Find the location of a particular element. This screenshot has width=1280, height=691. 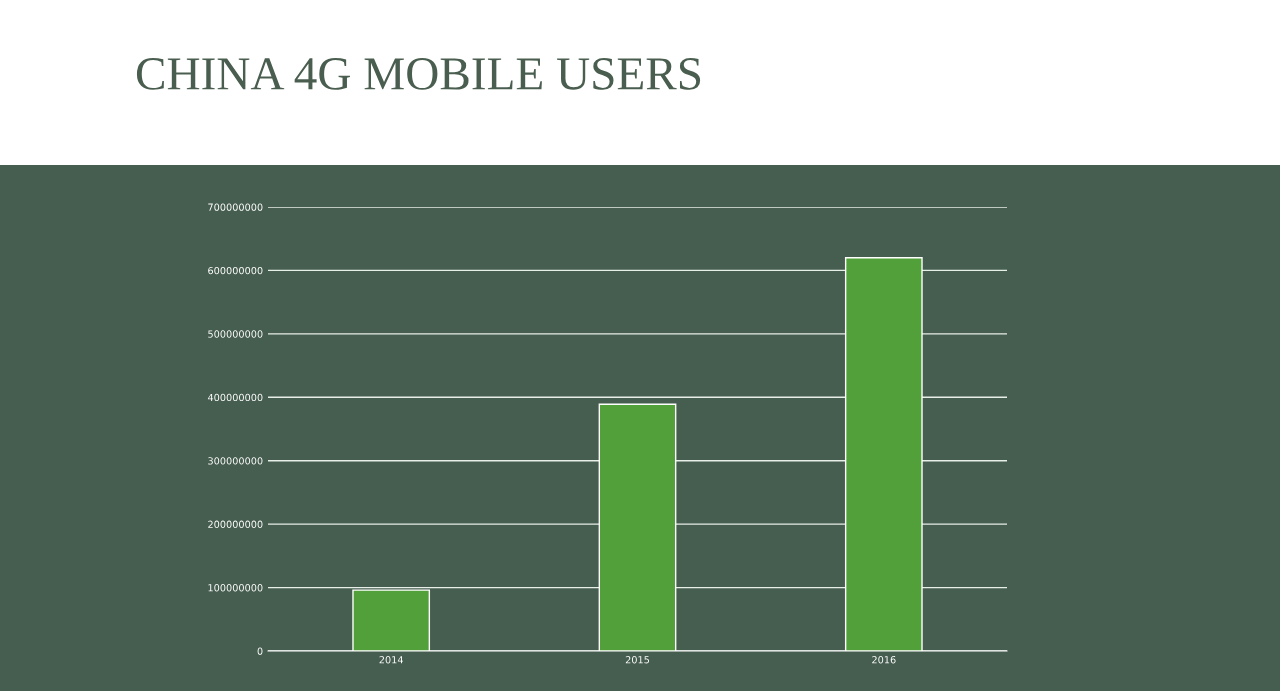

y-tick-label: 700000000 is located at coordinates (235, 207).